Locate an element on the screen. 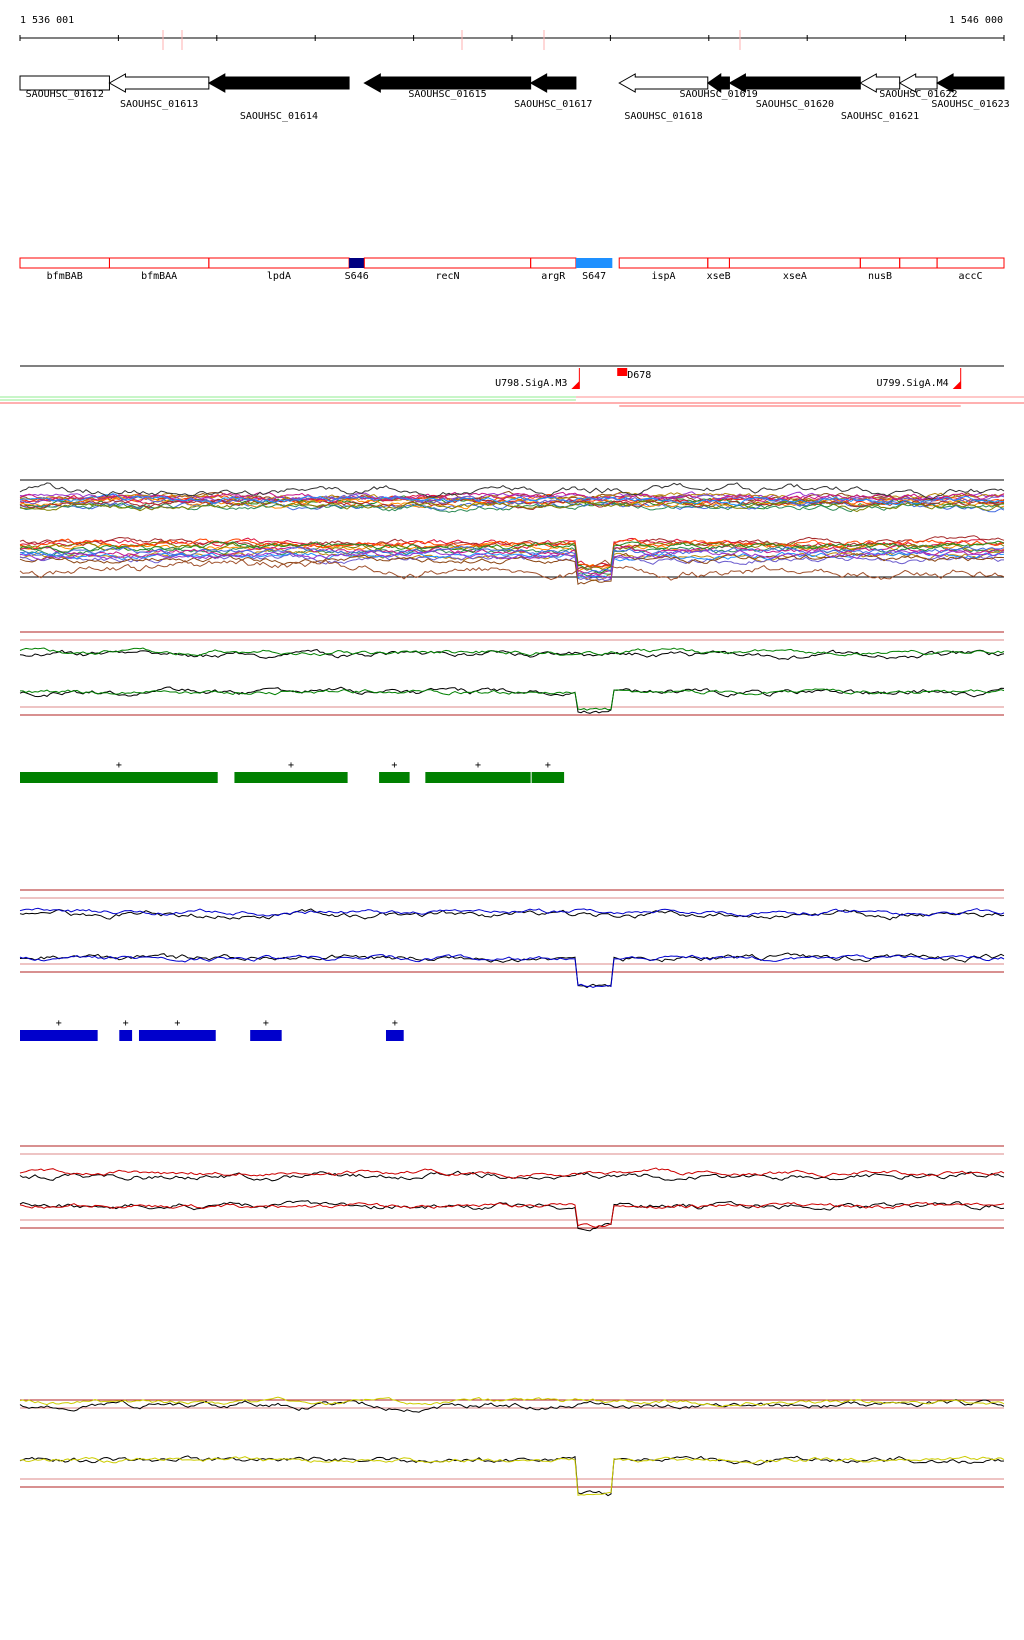 This screenshot has height=1640, width=1024. transcript-track: U798.SigA.M3 D678 U799.SigA.M4 is located at coordinates (512, 386).